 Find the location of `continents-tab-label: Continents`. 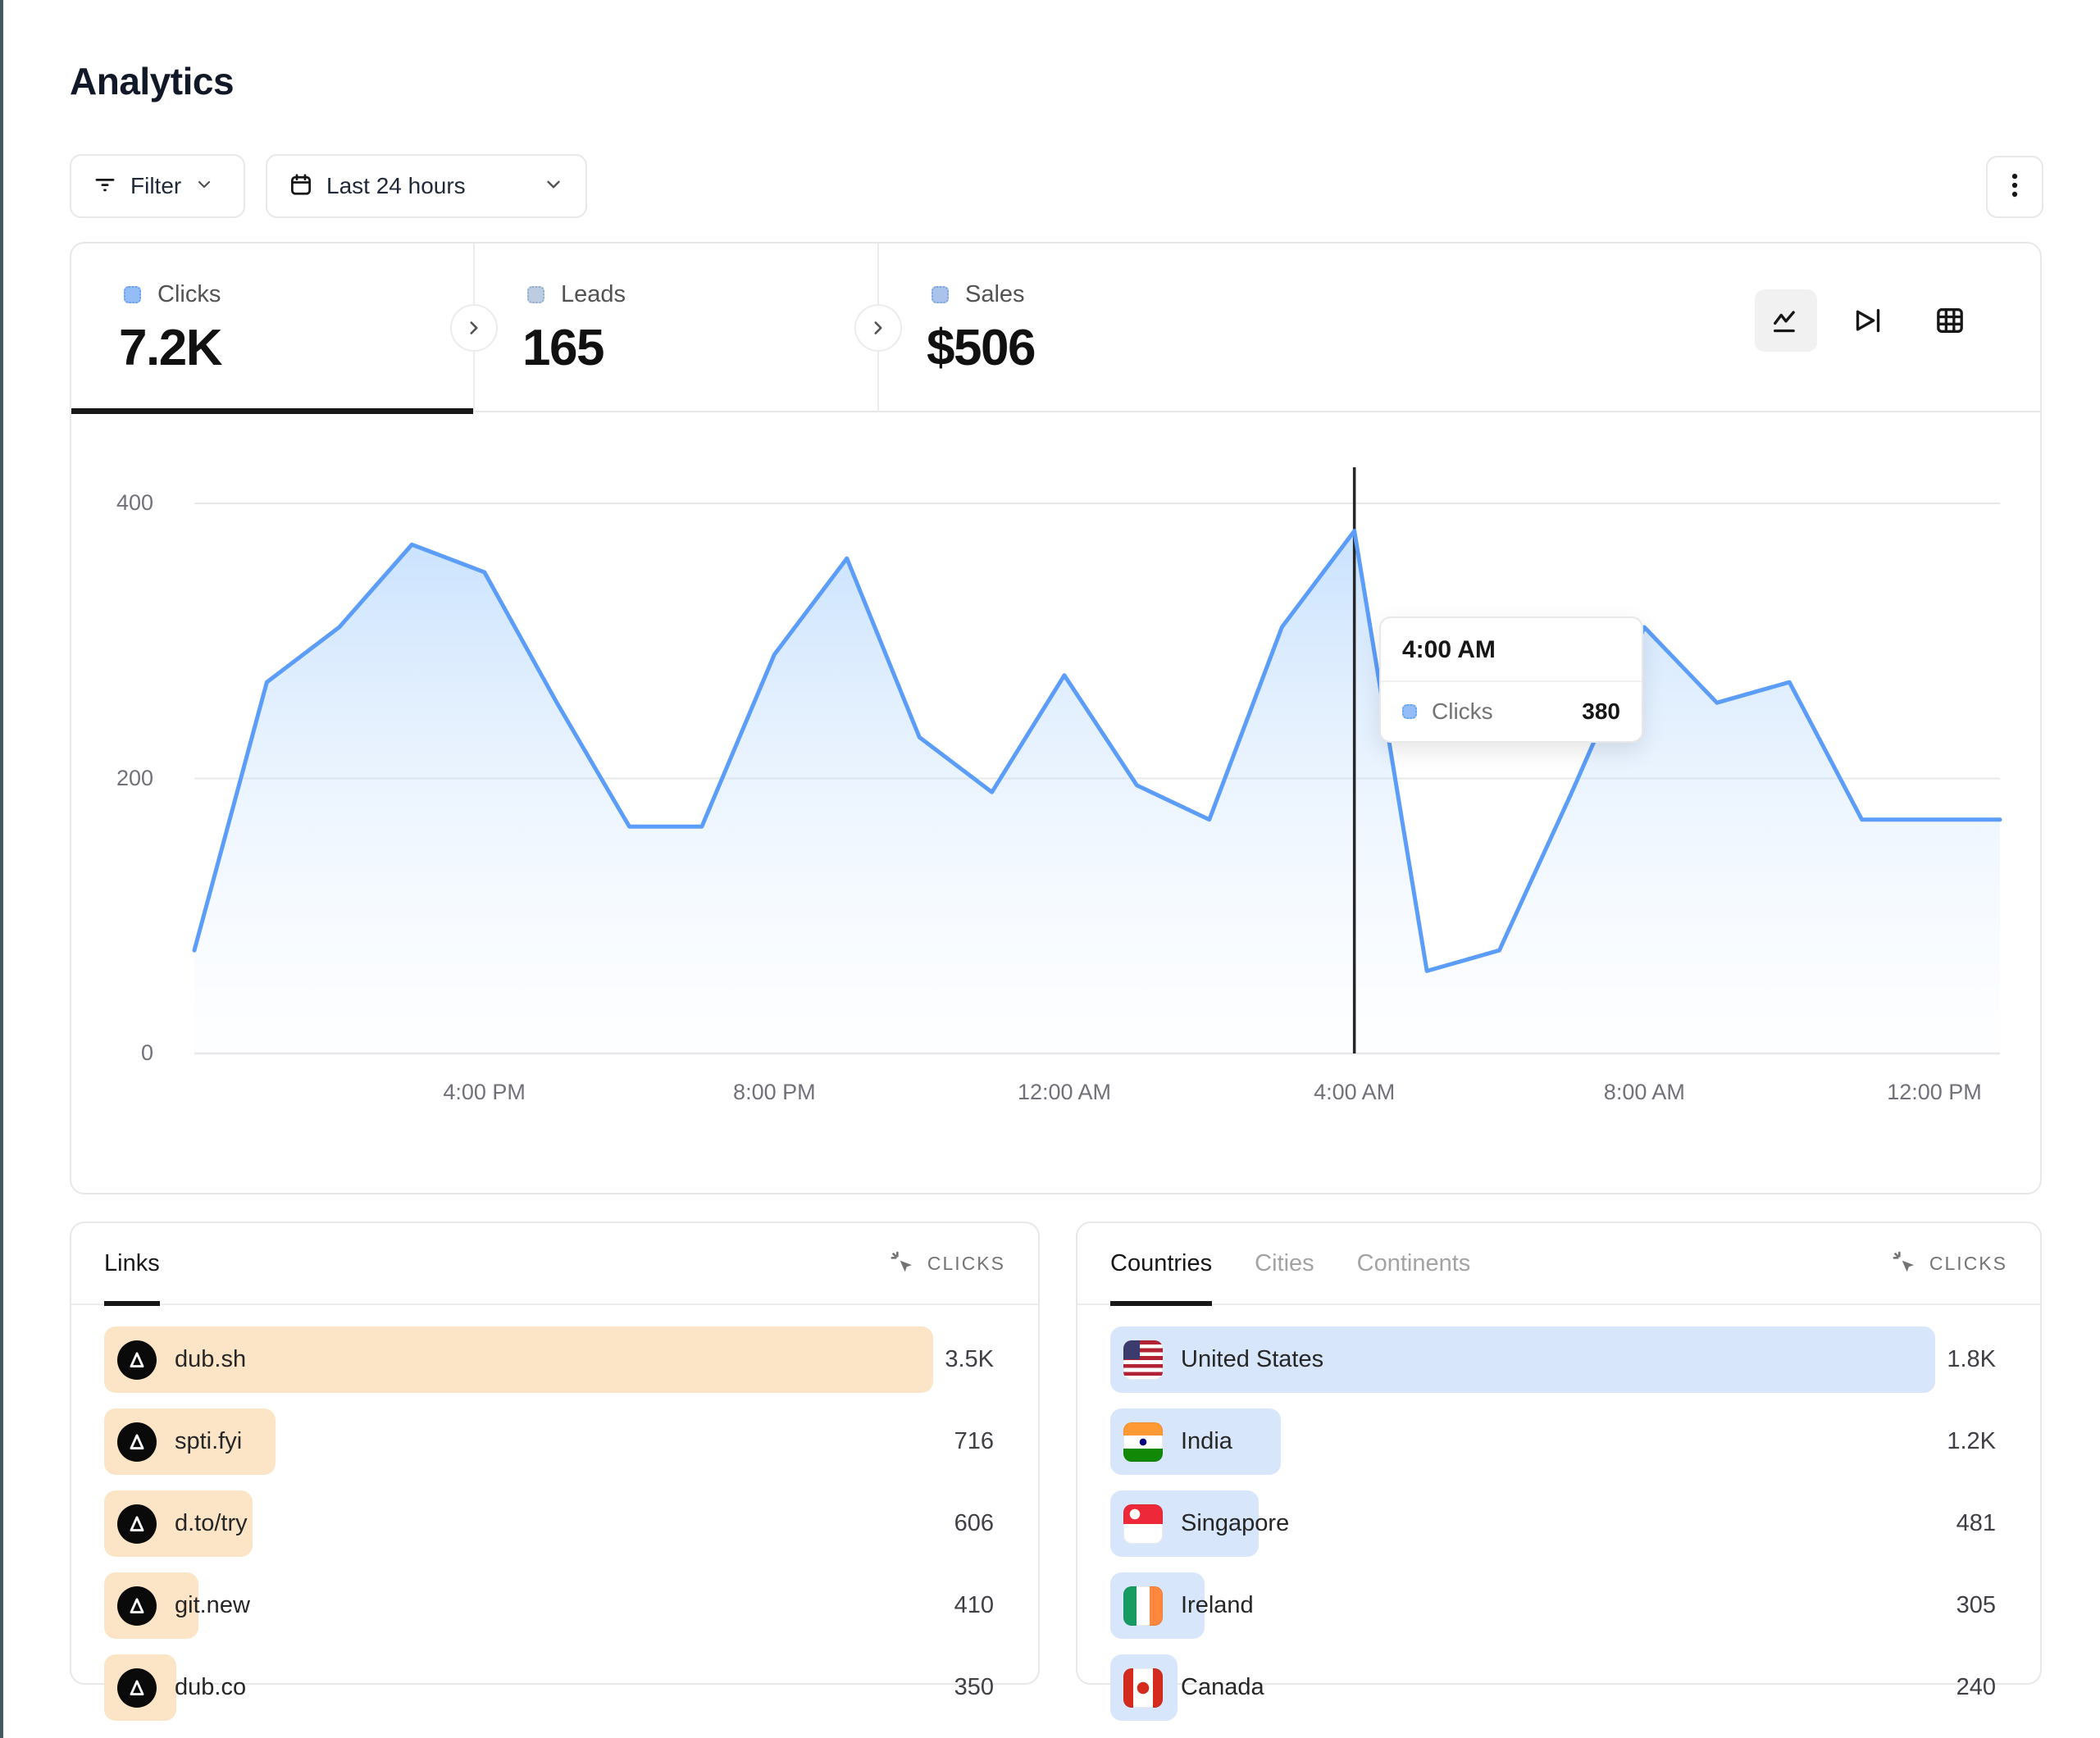

continents-tab-label: Continents is located at coordinates (1413, 1262).